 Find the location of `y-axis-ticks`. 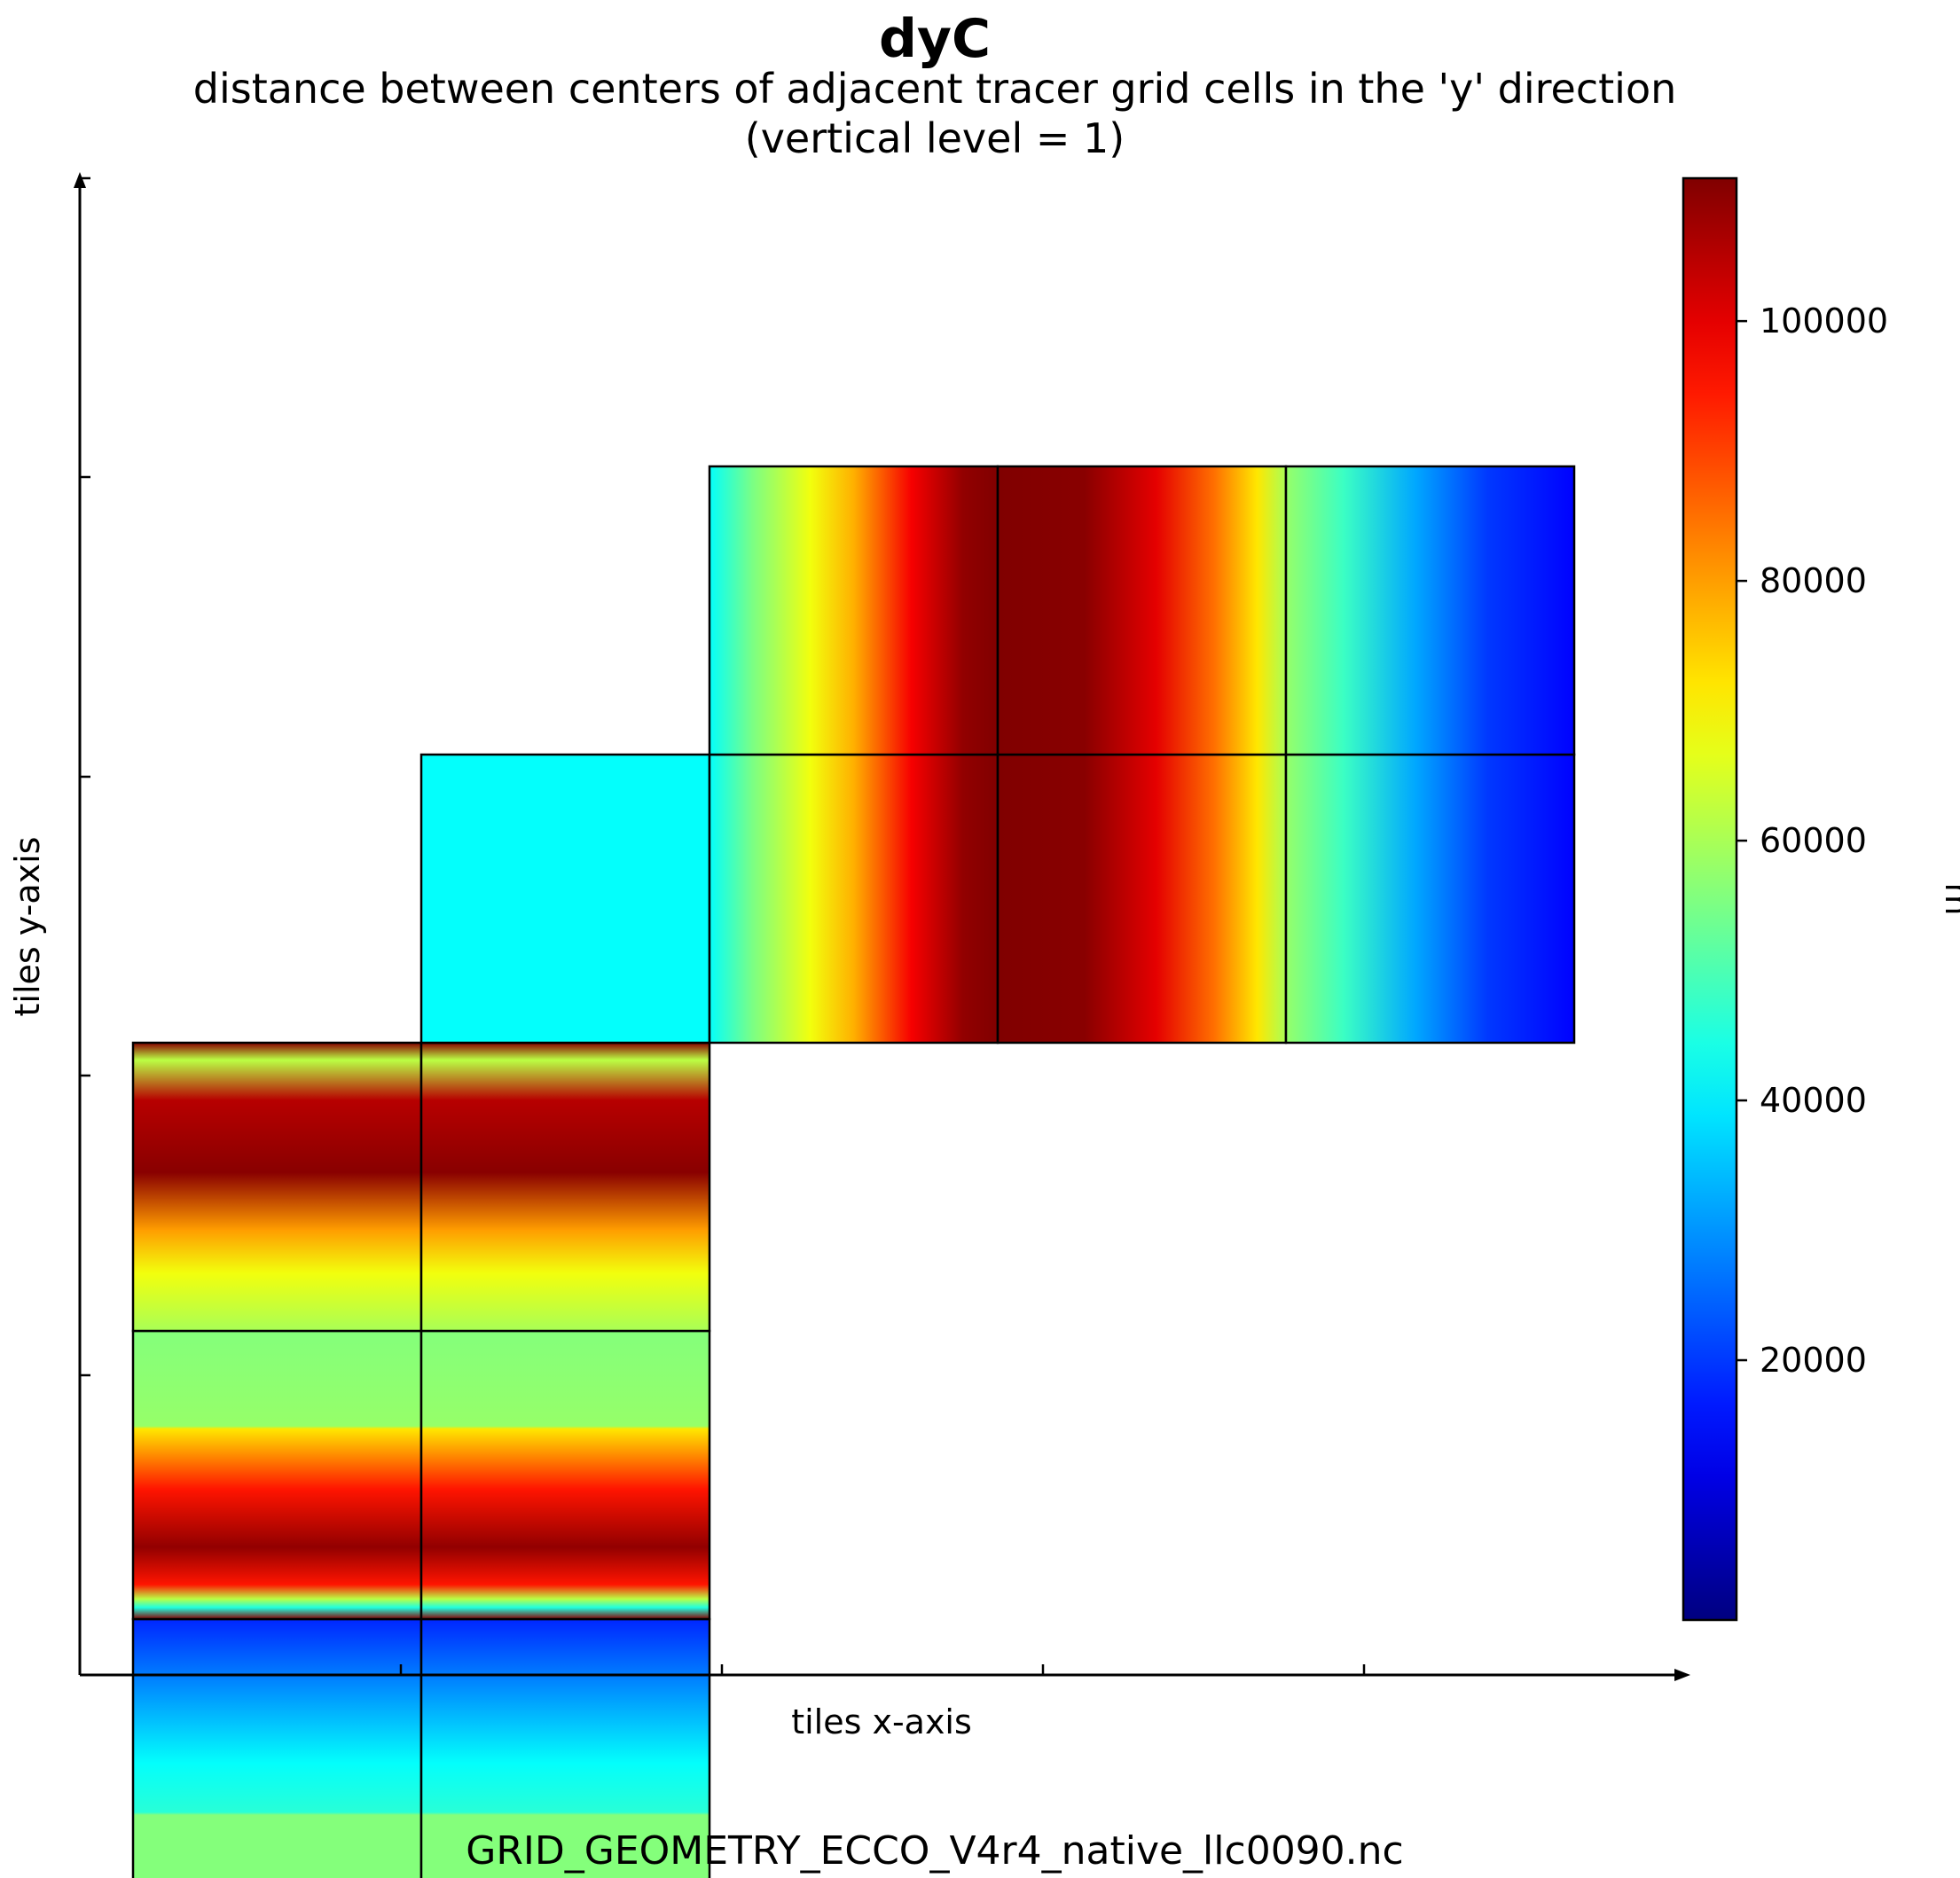

y-axis-ticks is located at coordinates (85, 777).